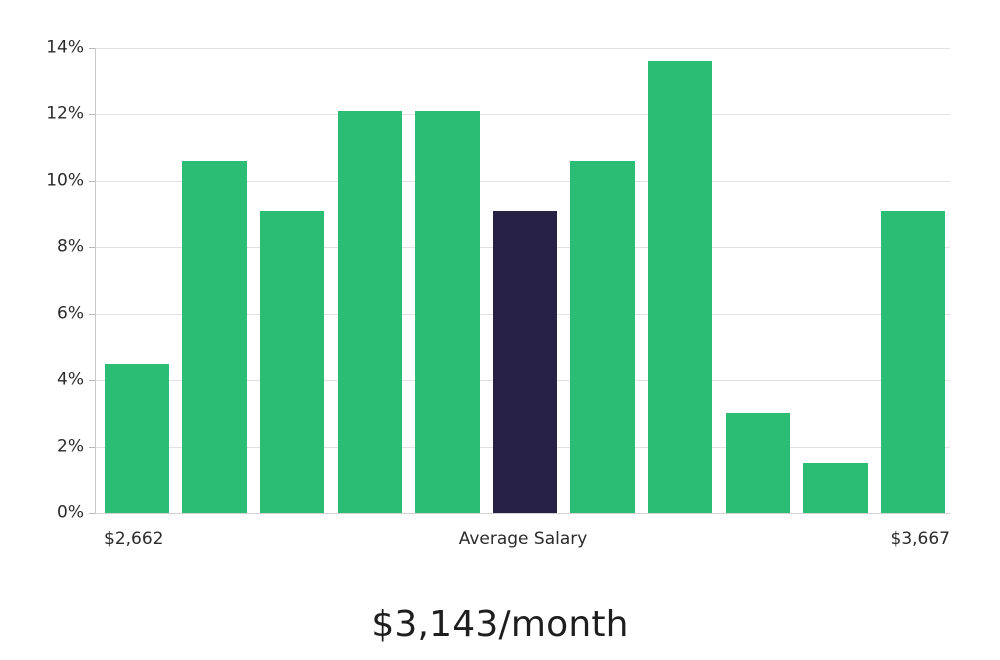  Describe the element at coordinates (95, 281) in the screenshot. I see `y-axis-spine` at that location.